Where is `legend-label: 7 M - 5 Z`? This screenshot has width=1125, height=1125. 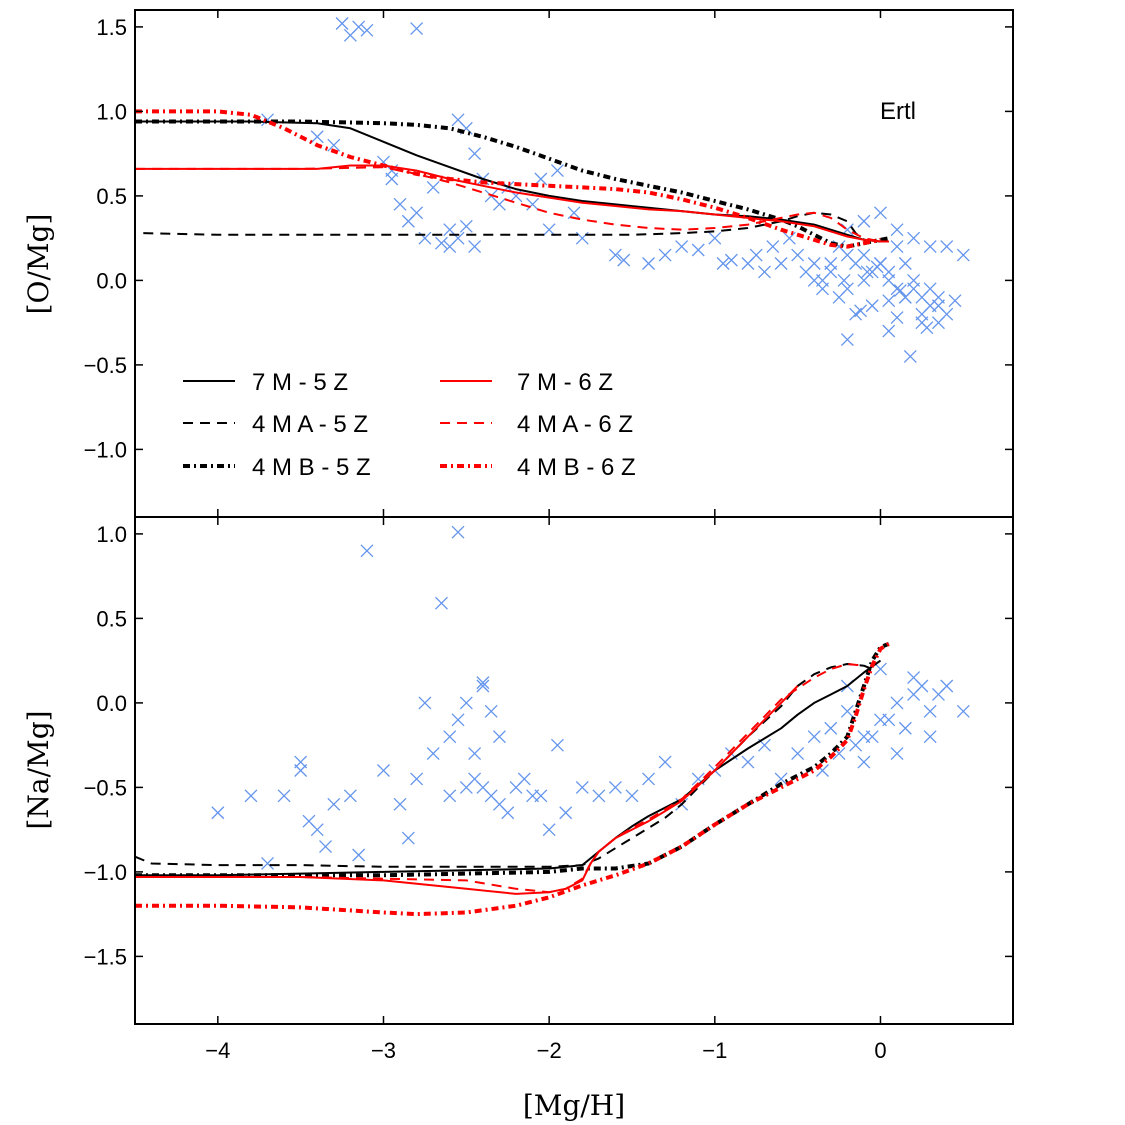
legend-label: 7 M - 5 Z is located at coordinates (300, 382).